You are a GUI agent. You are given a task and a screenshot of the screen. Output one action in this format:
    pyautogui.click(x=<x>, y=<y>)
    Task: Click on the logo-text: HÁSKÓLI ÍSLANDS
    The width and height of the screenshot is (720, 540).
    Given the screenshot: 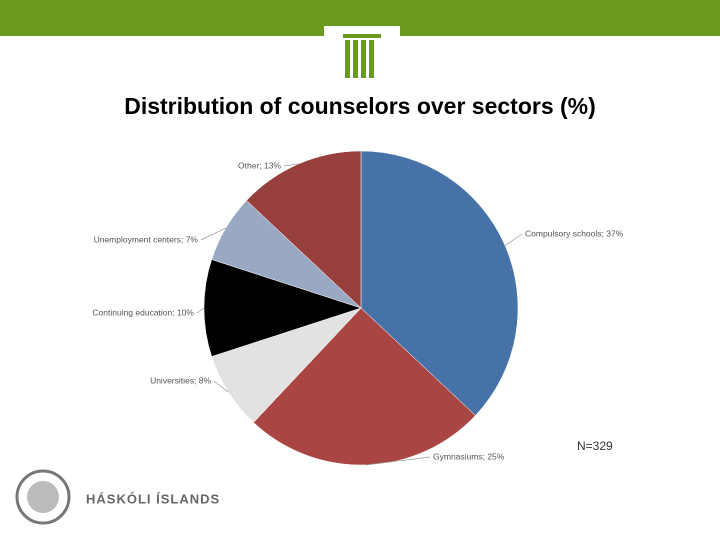 What is the action you would take?
    pyautogui.click(x=153, y=498)
    